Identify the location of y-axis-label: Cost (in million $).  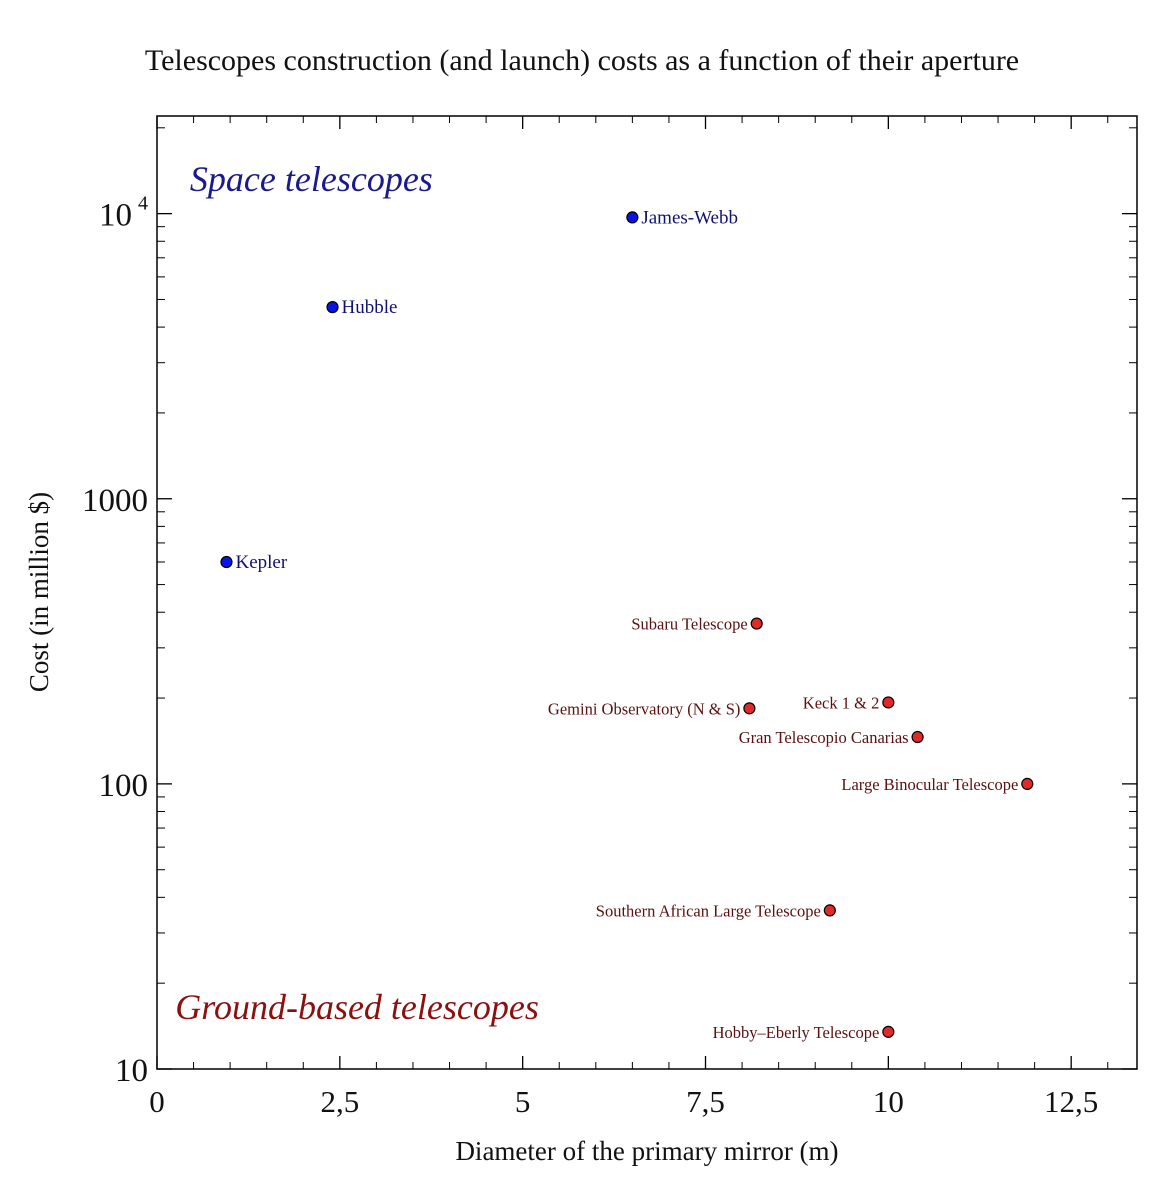
(39, 592).